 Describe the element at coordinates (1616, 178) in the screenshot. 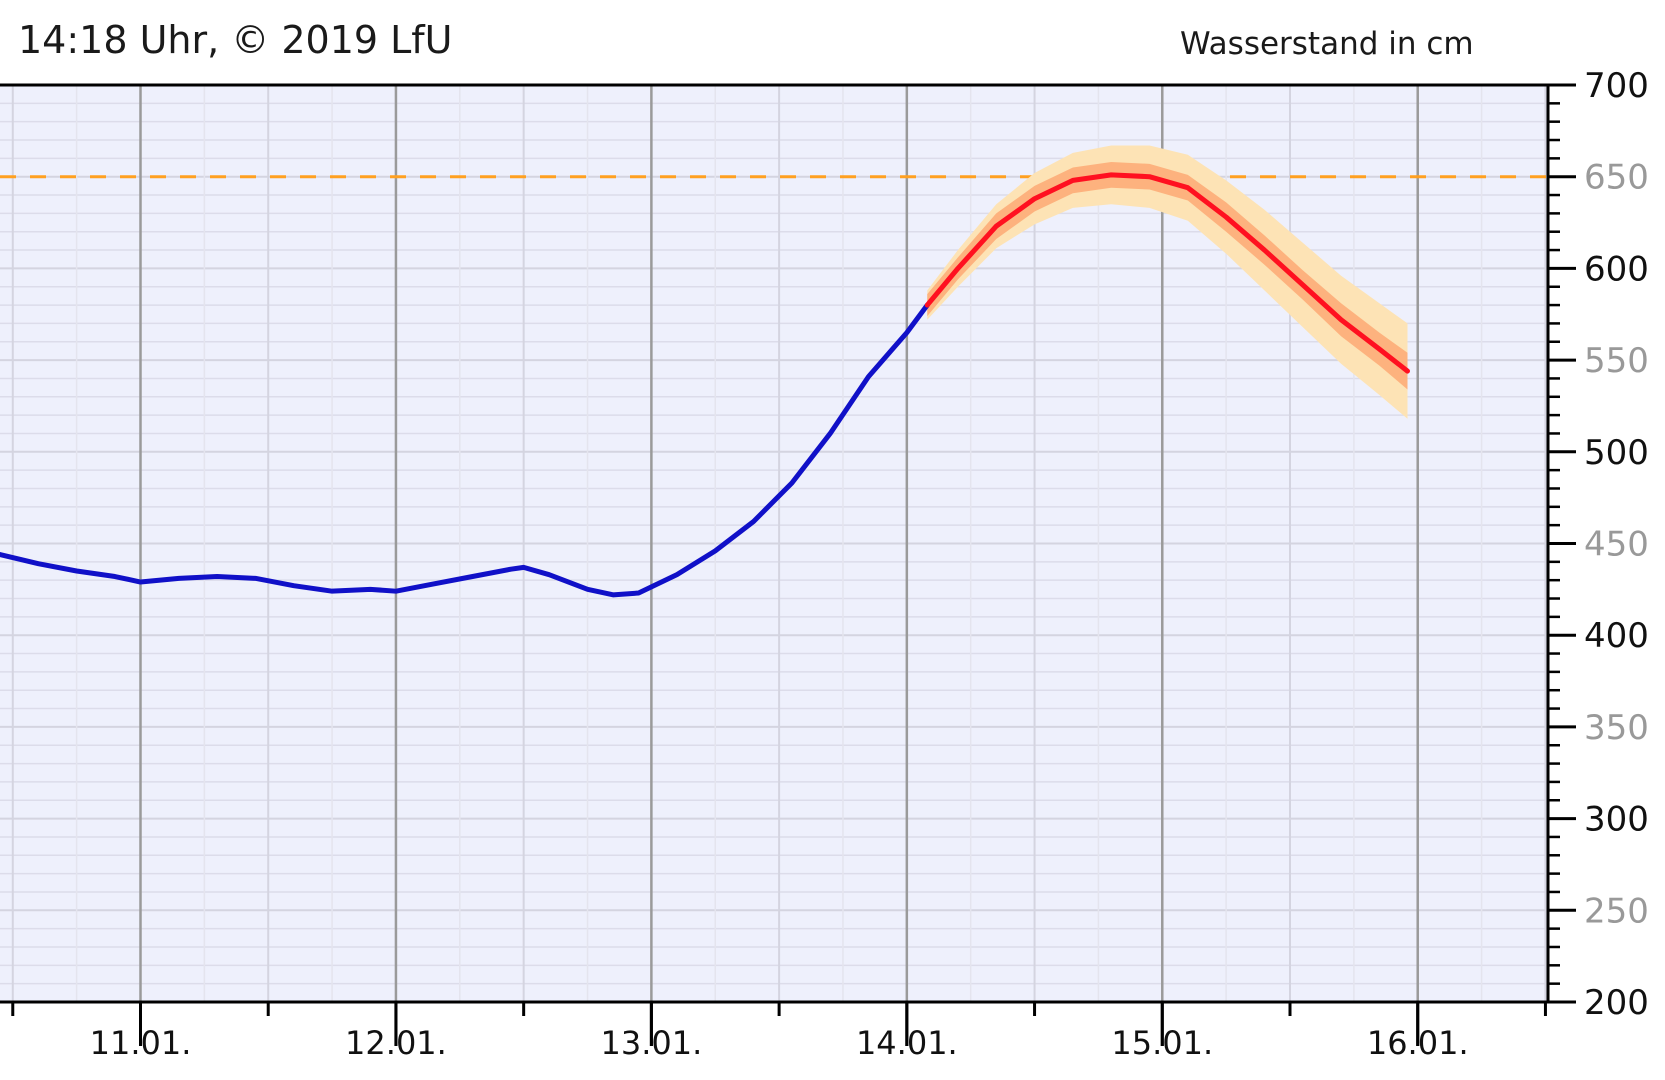

I see `y-tick-label: 650` at that location.